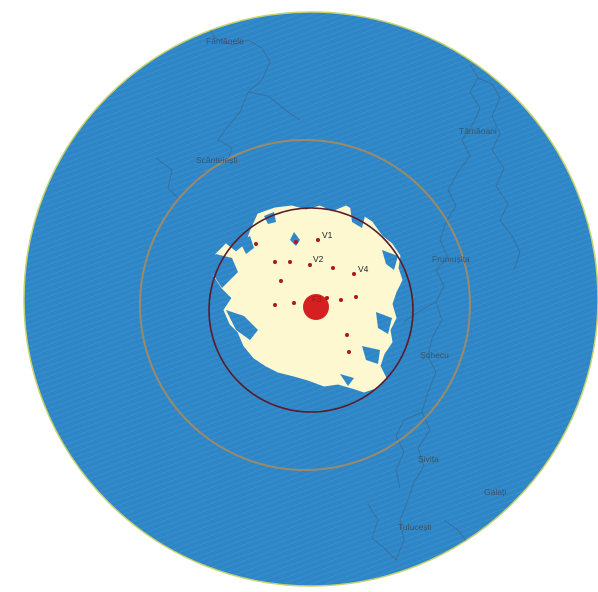  What do you see at coordinates (225, 41) in the screenshot?
I see `place-label-fantanele: Fântânele` at bounding box center [225, 41].